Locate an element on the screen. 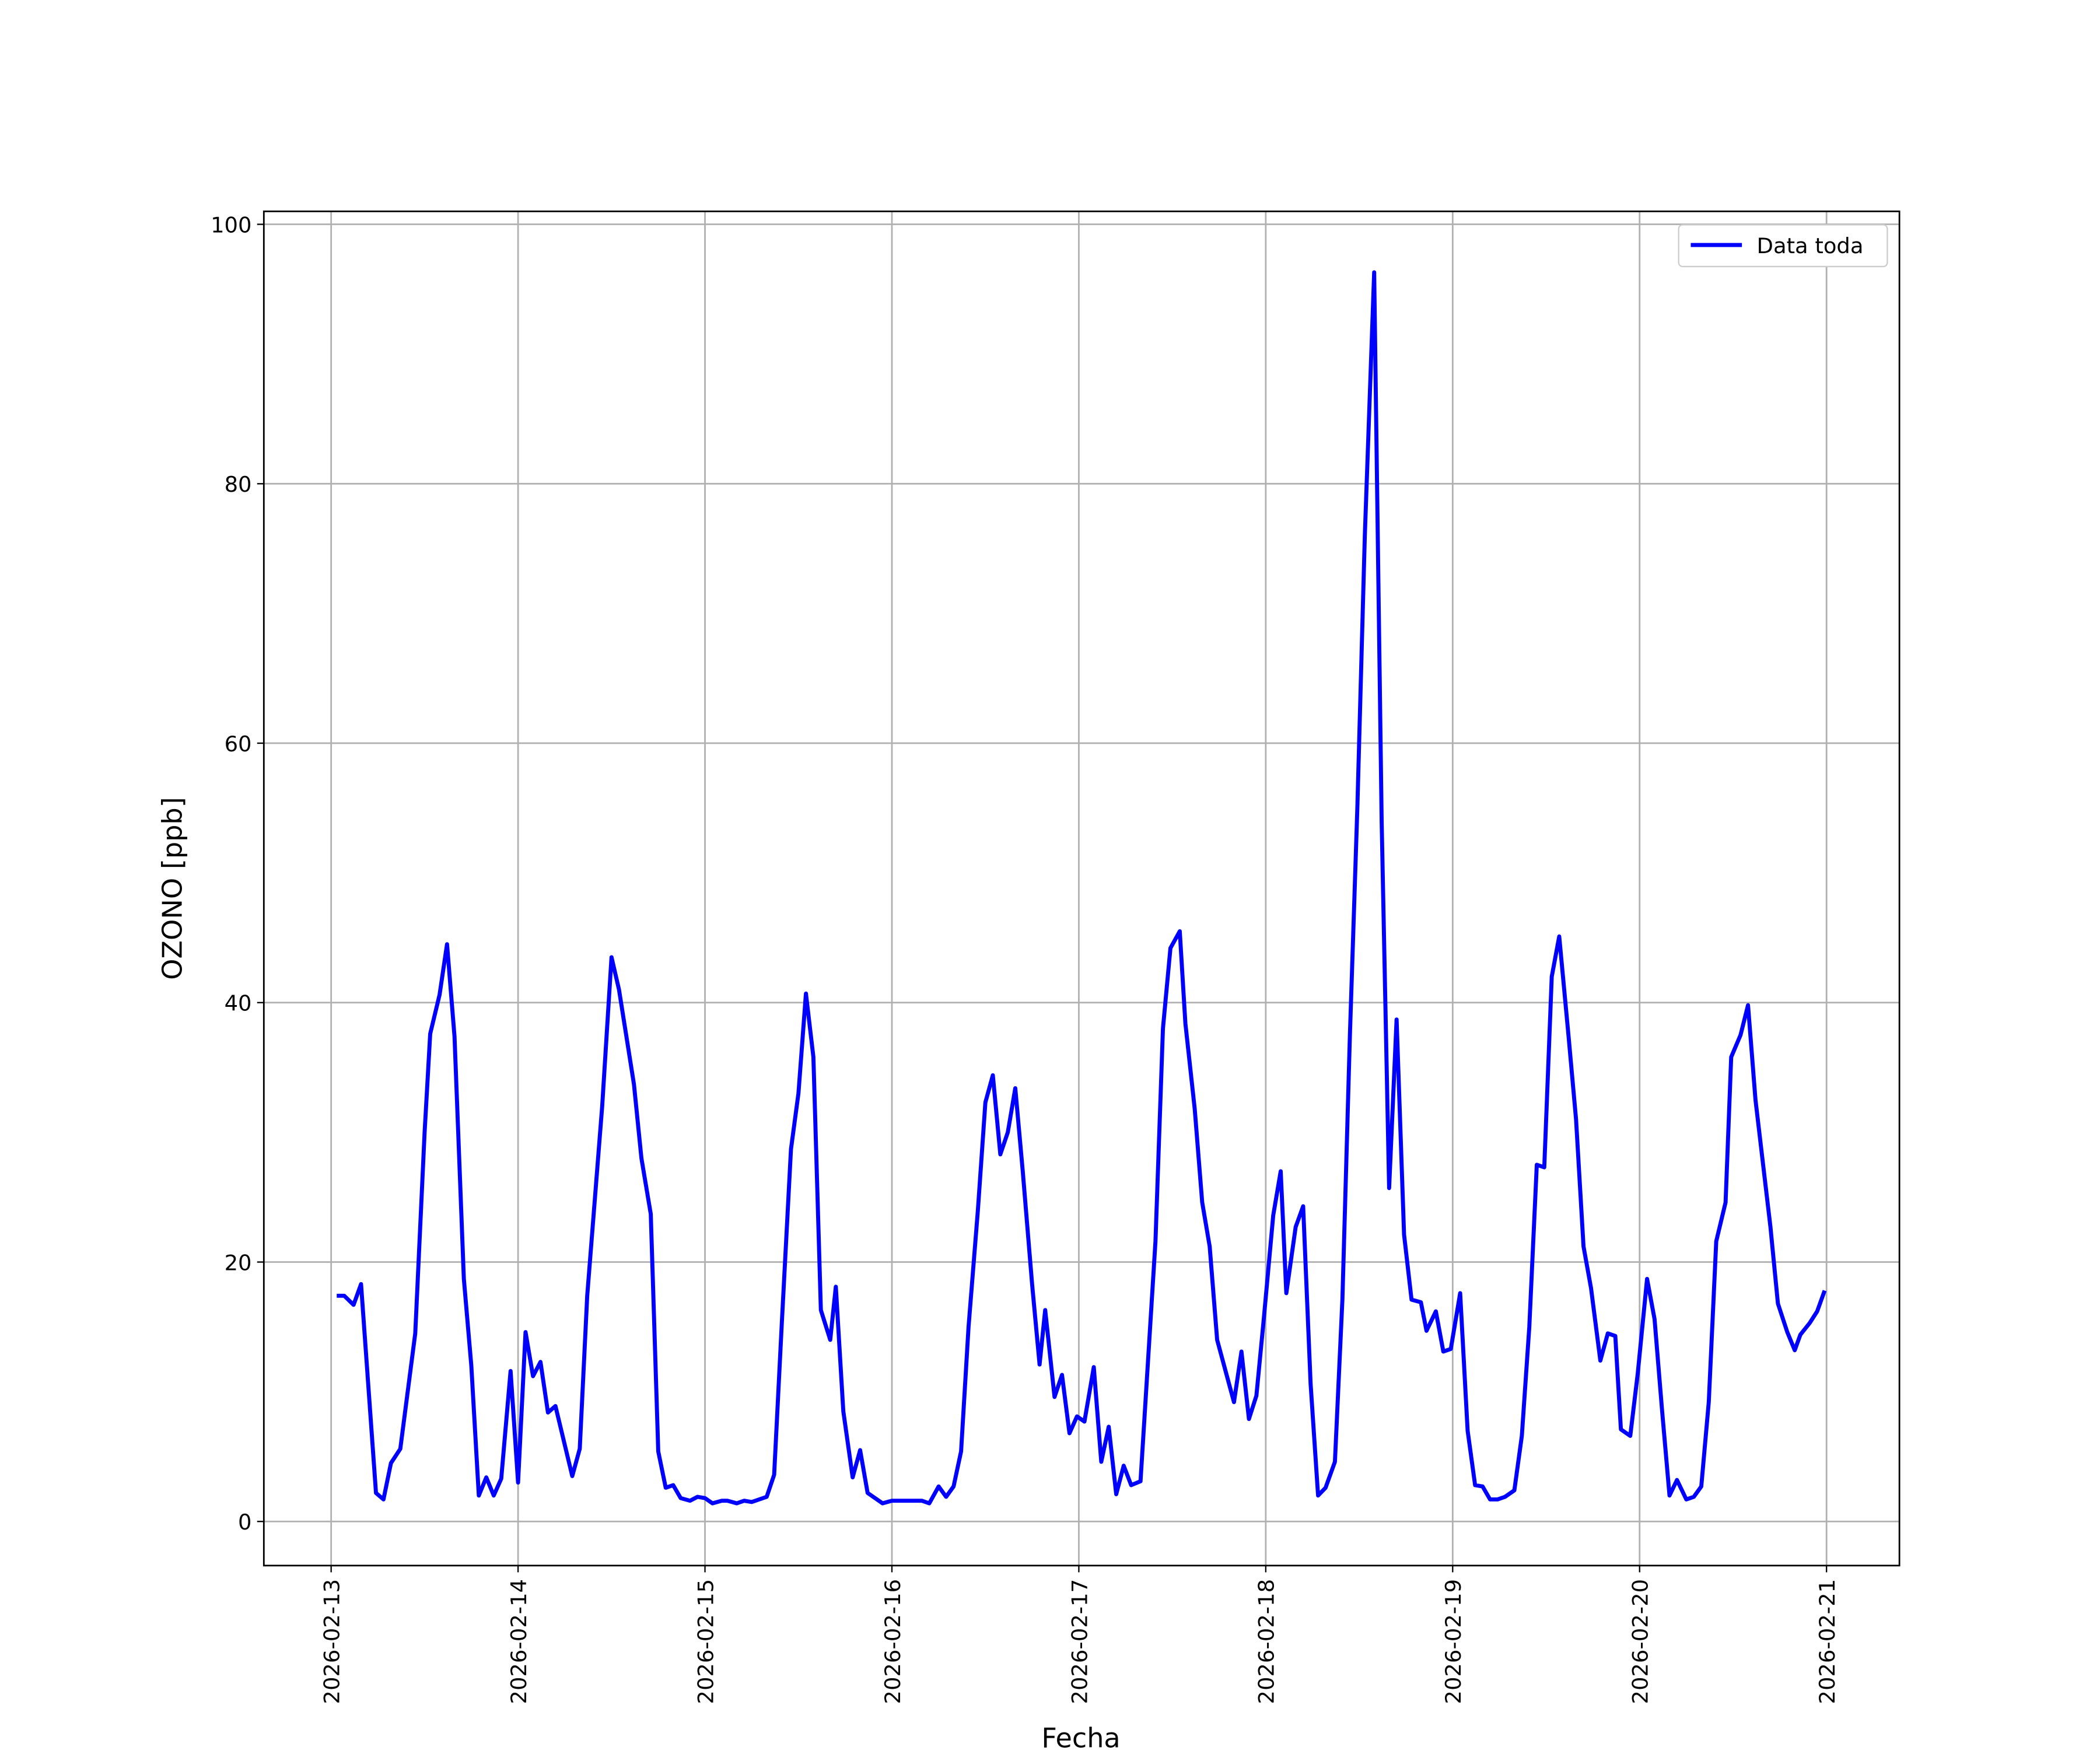 Image resolution: width=2100 pixels, height=1750 pixels. x-axis-label: Fecha is located at coordinates (1080, 1736).